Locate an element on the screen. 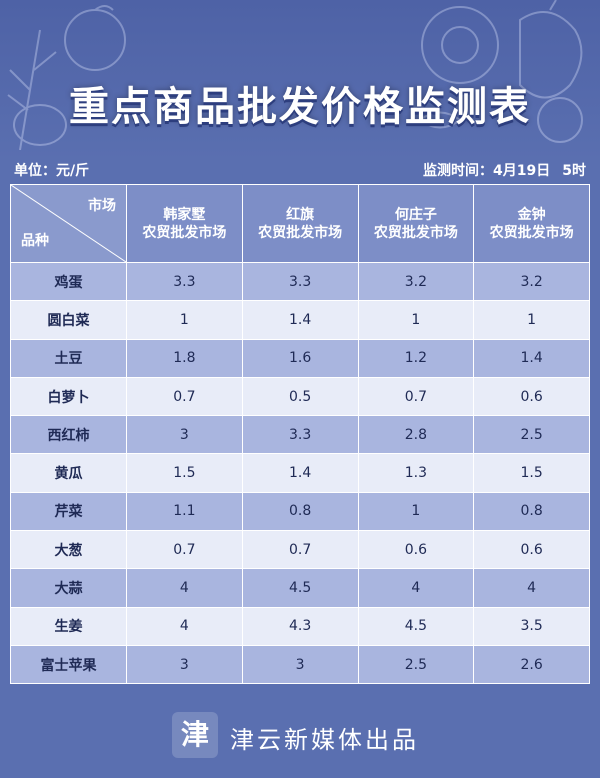 This screenshot has width=600, height=778. row-name: 大葱 is located at coordinates (68, 550).